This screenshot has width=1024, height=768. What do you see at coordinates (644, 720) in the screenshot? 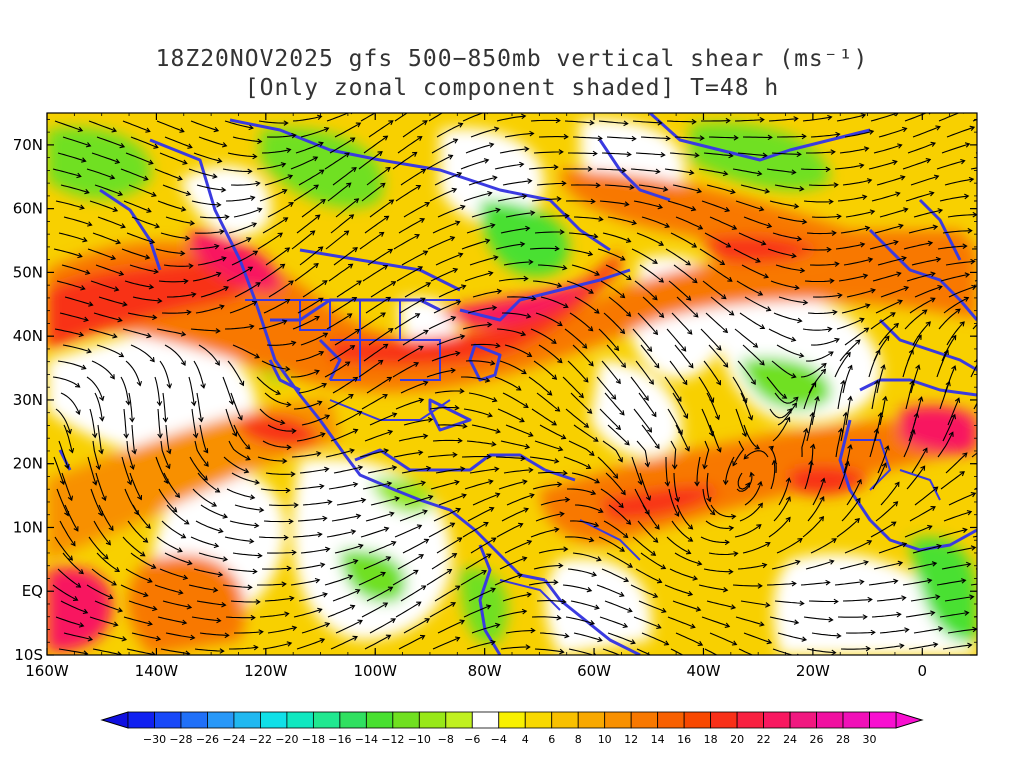
I see `colorbar-swatch` at bounding box center [644, 720].